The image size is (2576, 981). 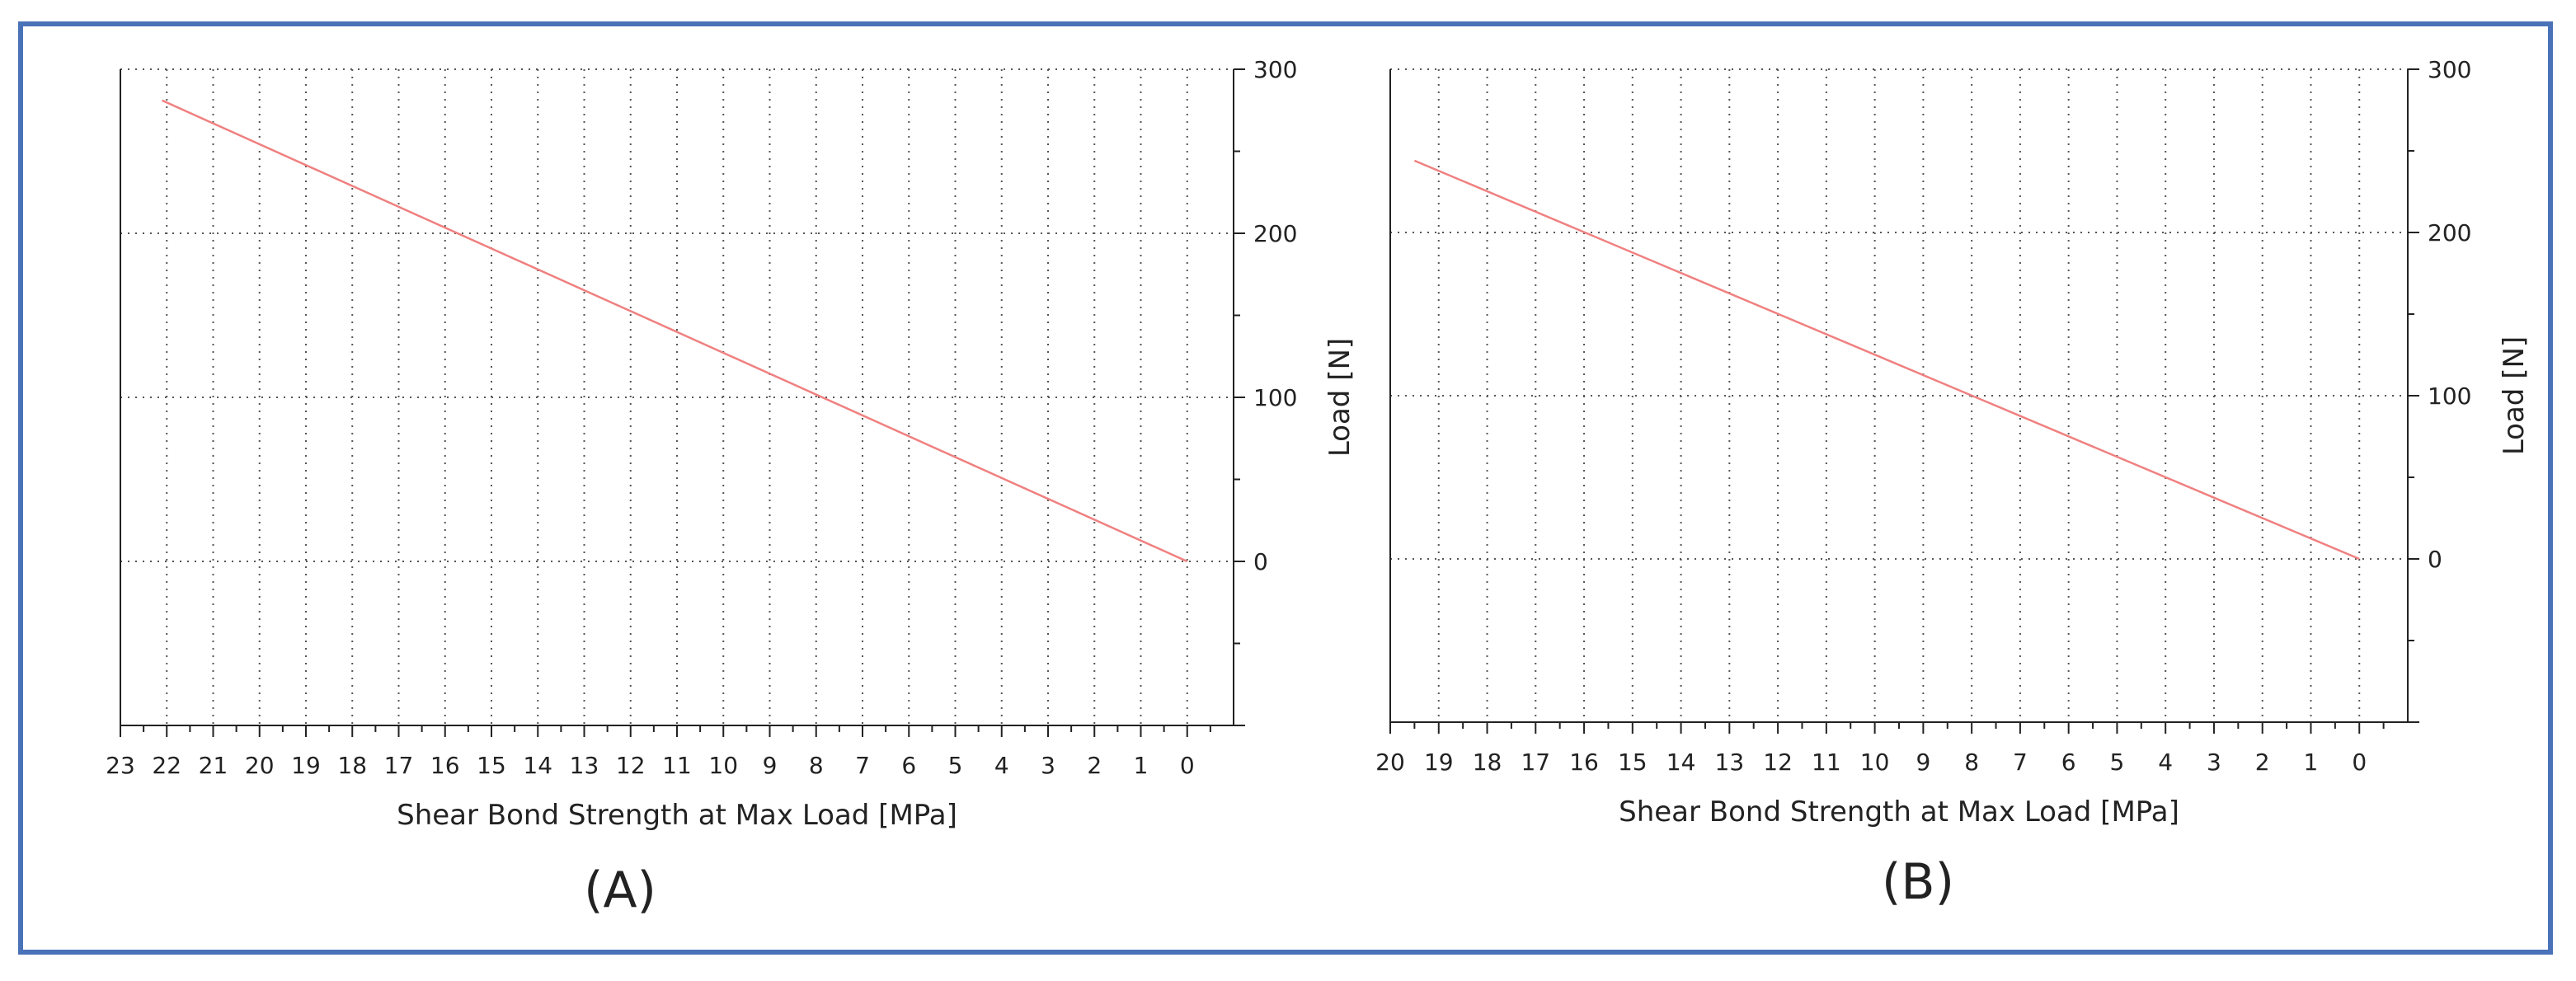 I want to click on x-tick-label: 23, so click(x=120, y=765).